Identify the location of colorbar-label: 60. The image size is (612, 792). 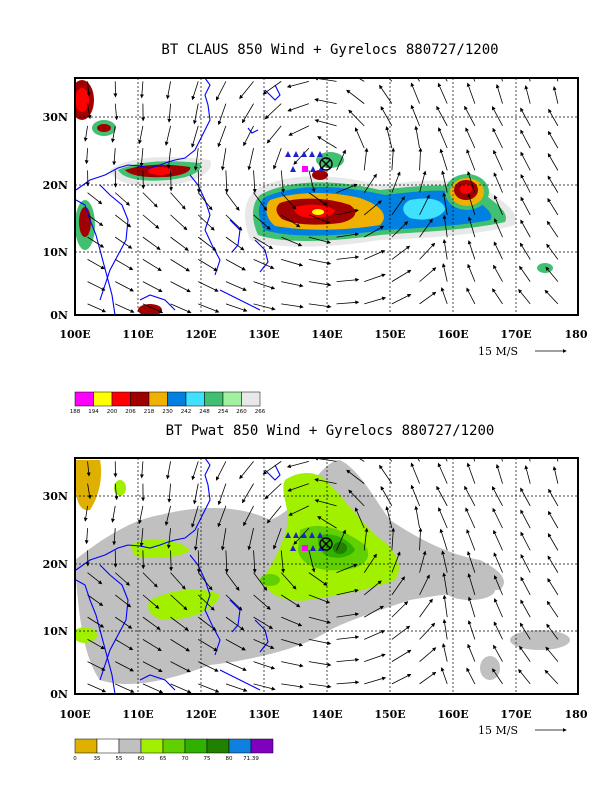
(141, 759).